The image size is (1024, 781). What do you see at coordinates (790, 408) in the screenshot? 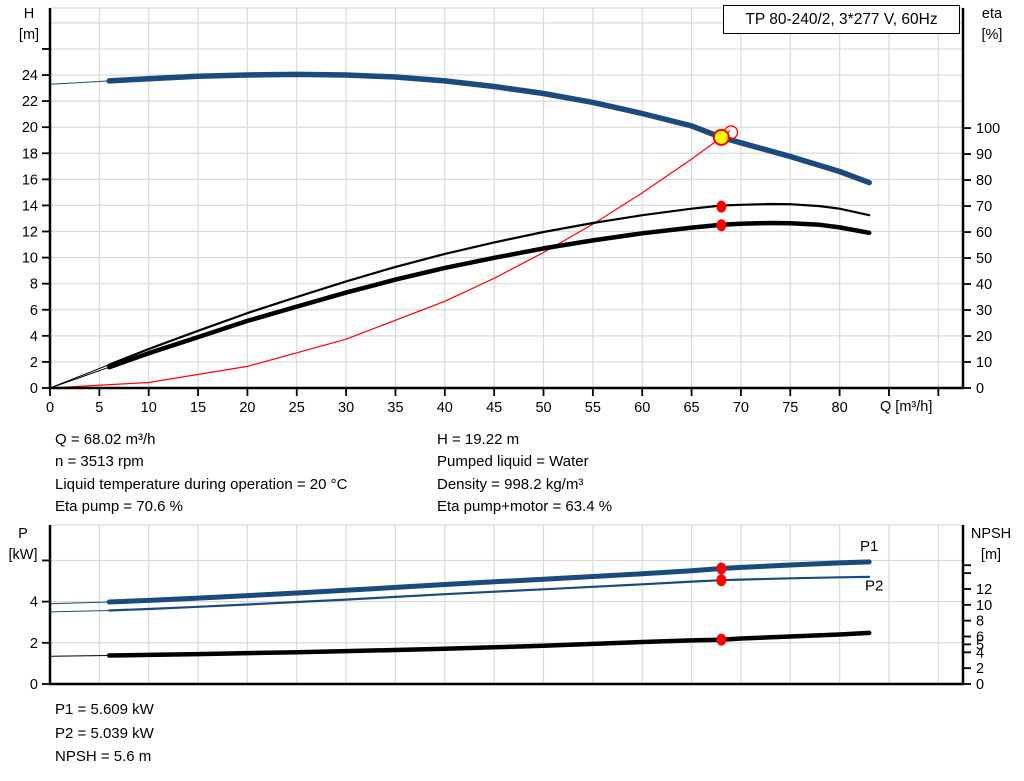
I see `svg-text: 75` at bounding box center [790, 408].